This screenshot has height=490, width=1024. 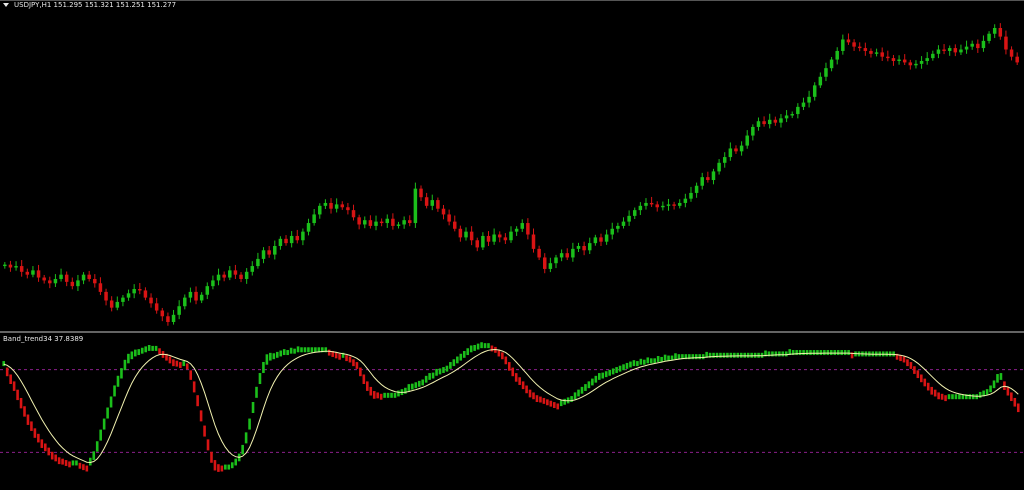 I want to click on high-value: 151.321, so click(x=99, y=5).